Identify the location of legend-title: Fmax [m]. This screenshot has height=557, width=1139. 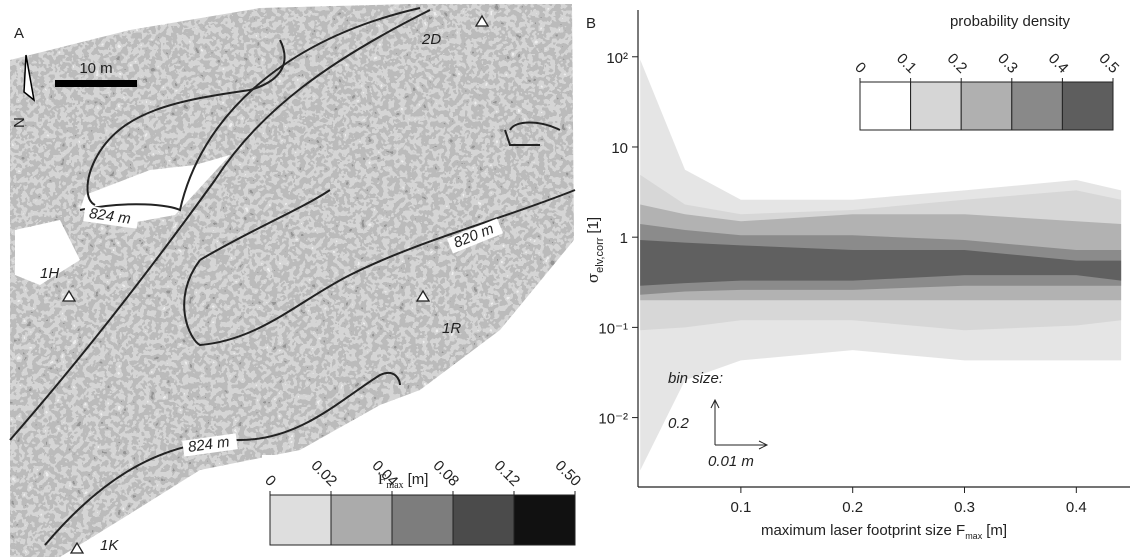
(403, 481).